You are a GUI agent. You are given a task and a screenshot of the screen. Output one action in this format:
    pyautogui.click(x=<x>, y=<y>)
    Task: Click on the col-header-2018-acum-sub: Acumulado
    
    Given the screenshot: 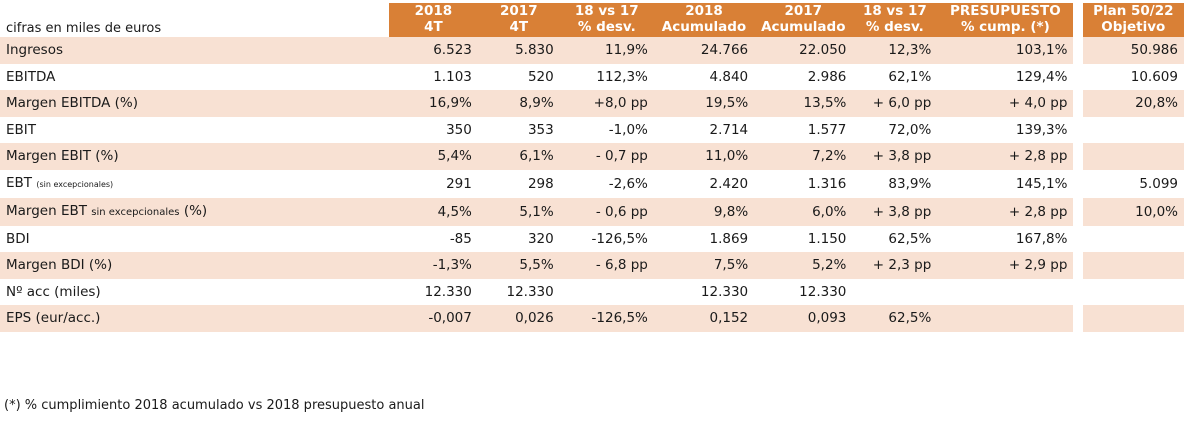 What is the action you would take?
    pyautogui.click(x=704, y=28)
    